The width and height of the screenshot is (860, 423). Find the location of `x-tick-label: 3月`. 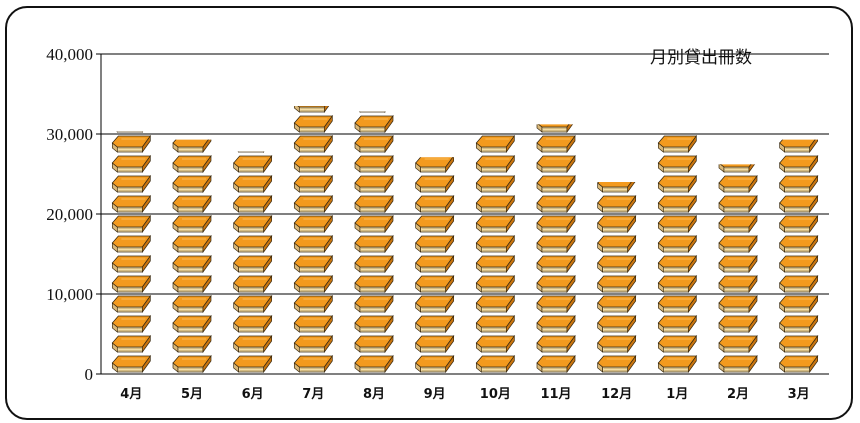

x-tick-label: 3月 is located at coordinates (799, 394).